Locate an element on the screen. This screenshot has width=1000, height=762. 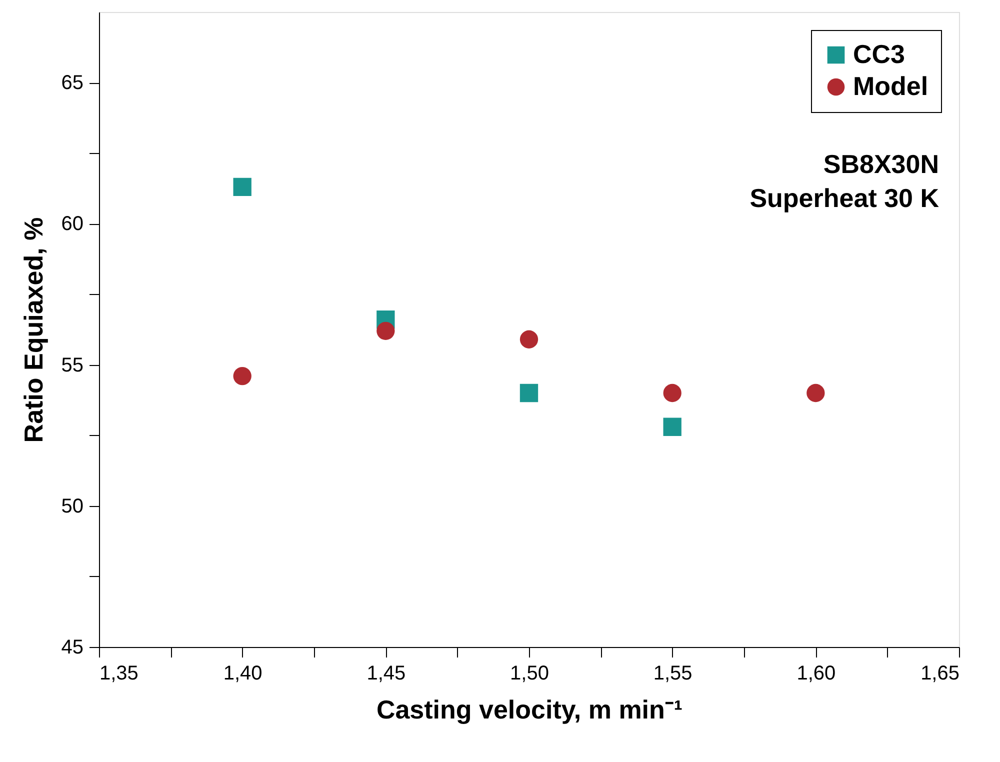
annotation: SB8X30N Superheat 30 K is located at coordinates (845, 181).